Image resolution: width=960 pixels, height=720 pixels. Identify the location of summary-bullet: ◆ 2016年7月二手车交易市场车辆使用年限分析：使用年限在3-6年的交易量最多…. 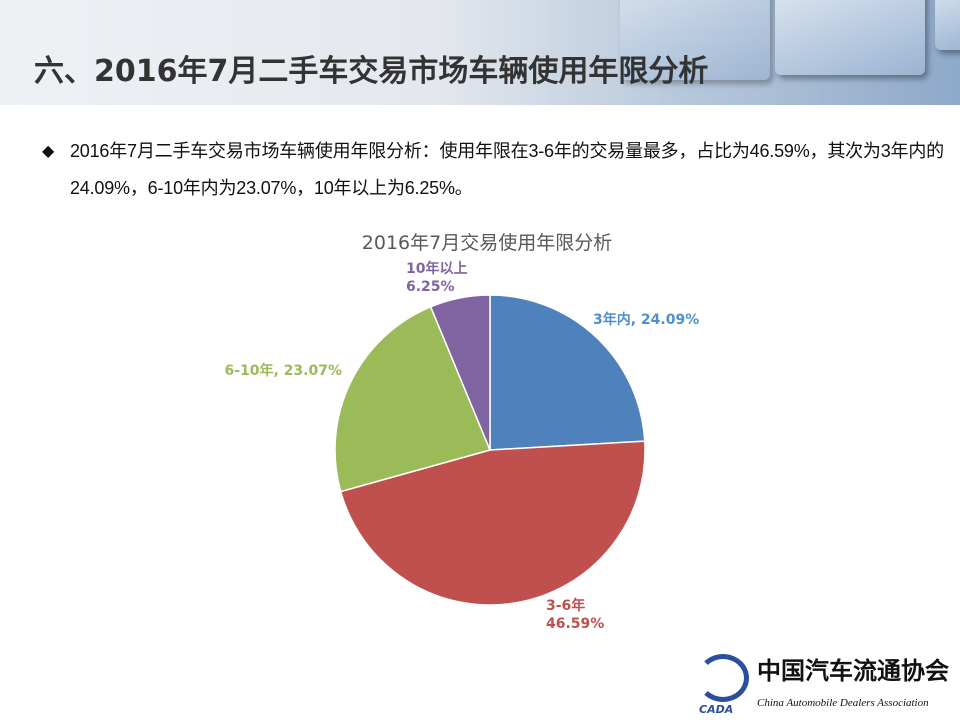
(494, 170).